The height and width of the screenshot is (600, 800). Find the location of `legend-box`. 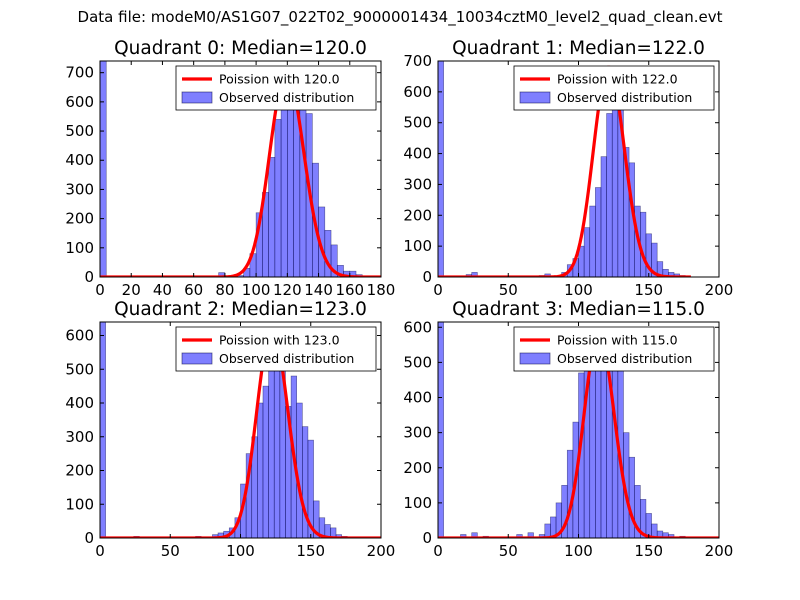

legend-box is located at coordinates (614, 349).